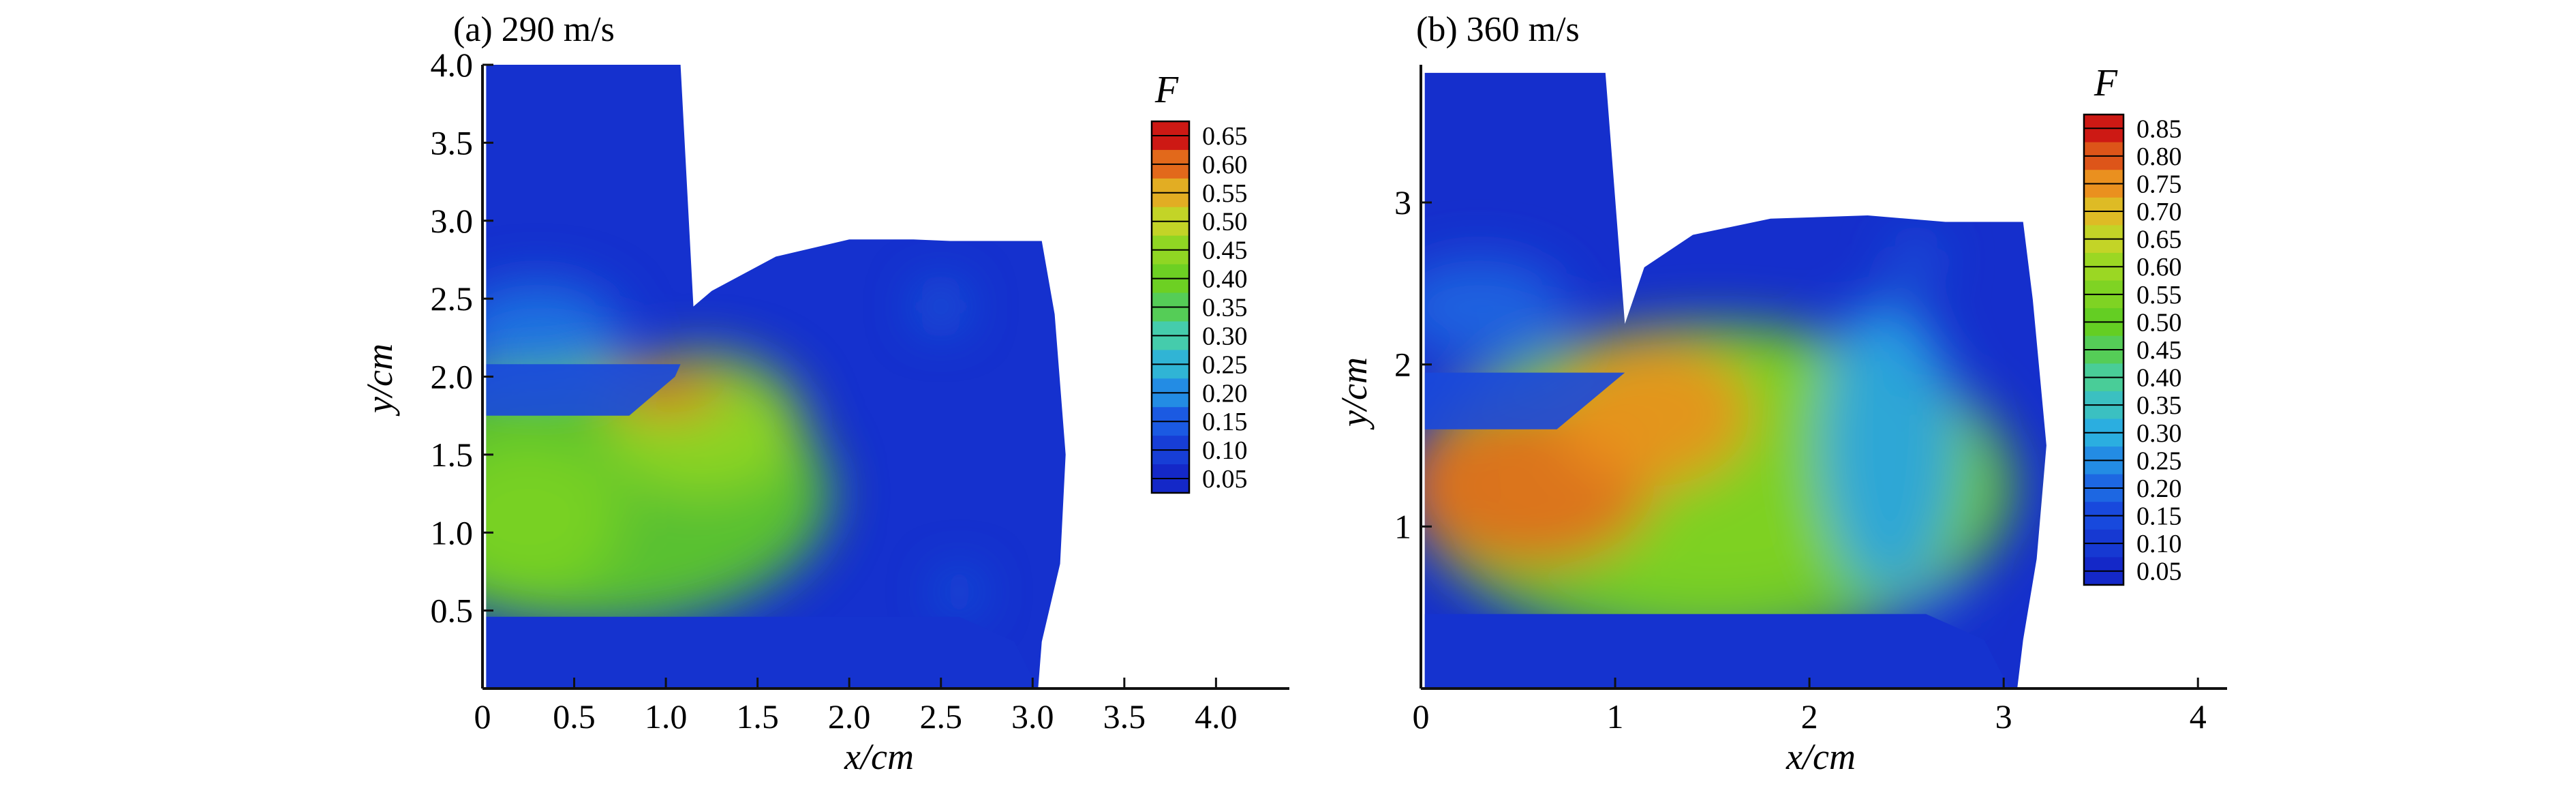  Describe the element at coordinates (1124, 716) in the screenshot. I see `panel-a-x-tick-label: 3.5` at that location.